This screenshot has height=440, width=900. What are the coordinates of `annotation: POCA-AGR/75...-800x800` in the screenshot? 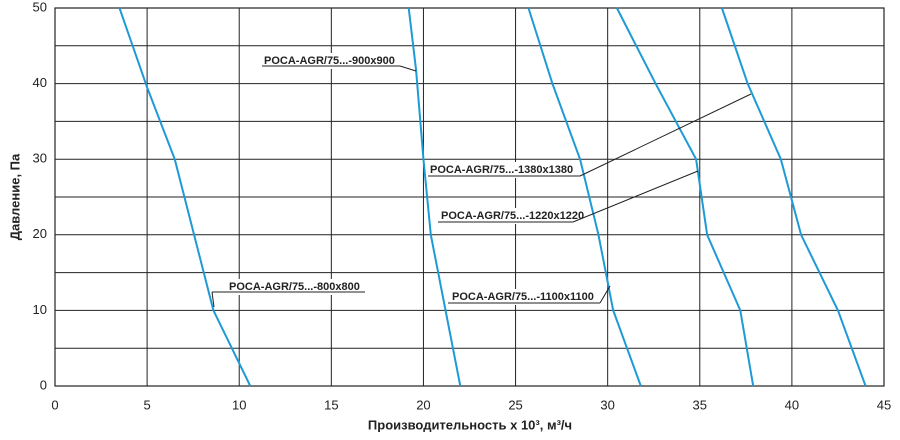 It's located at (294, 287).